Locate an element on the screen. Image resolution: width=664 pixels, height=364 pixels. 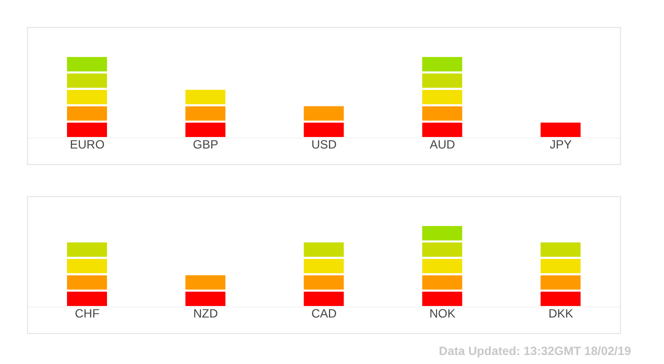
x-tick-label: NOK is located at coordinates (442, 313).